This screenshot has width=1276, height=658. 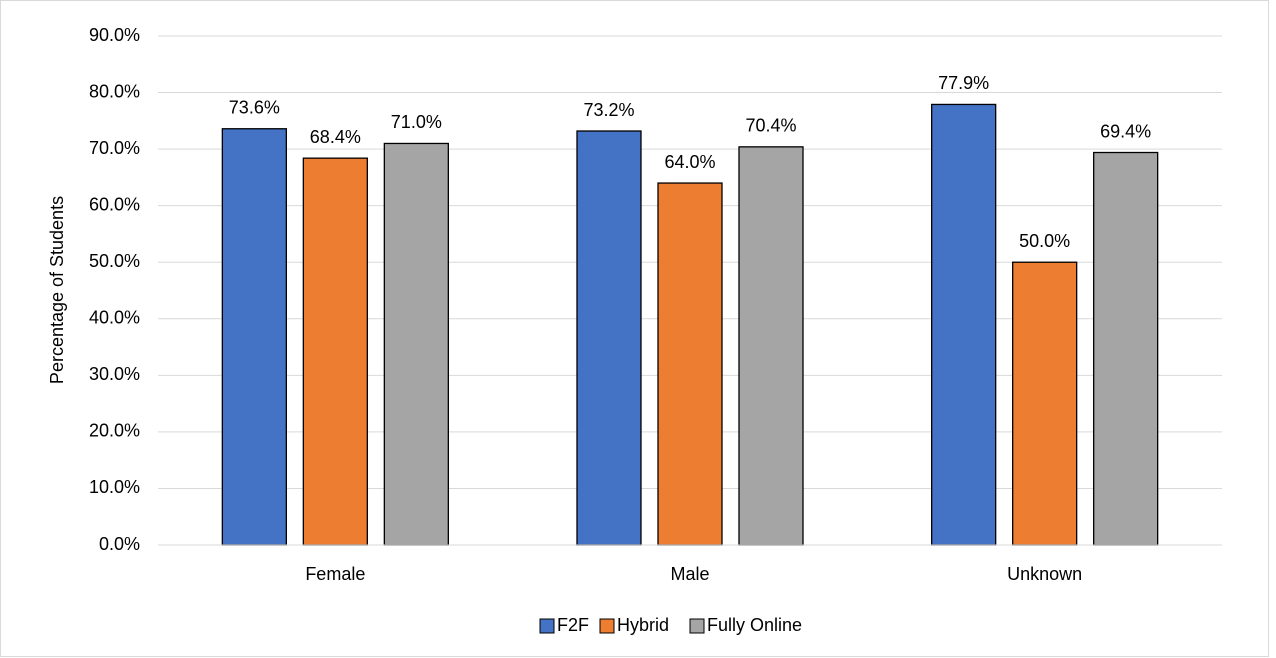 I want to click on y-tick-label: 40.0%, so click(x=114, y=318).